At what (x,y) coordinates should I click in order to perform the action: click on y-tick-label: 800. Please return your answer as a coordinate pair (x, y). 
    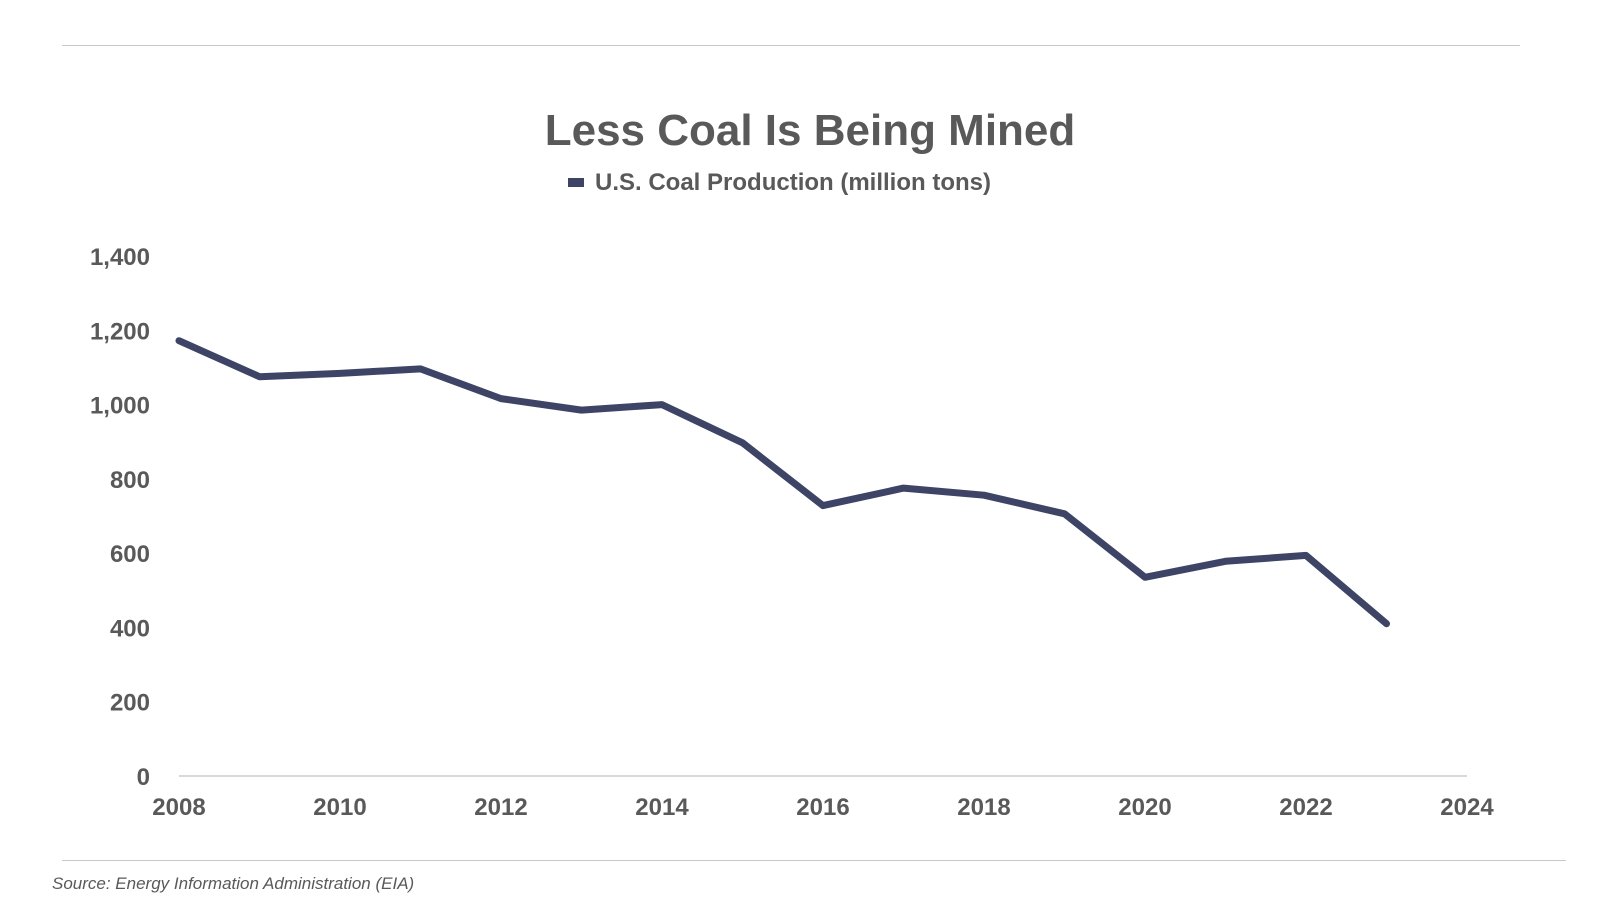
    Looking at the image, I should click on (130, 480).